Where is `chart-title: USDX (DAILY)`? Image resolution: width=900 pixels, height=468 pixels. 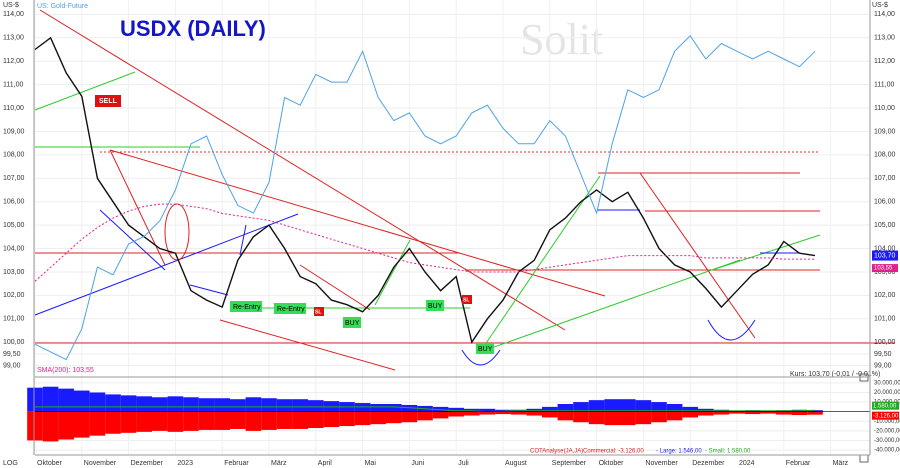 chart-title: USDX (DAILY) is located at coordinates (193, 28).